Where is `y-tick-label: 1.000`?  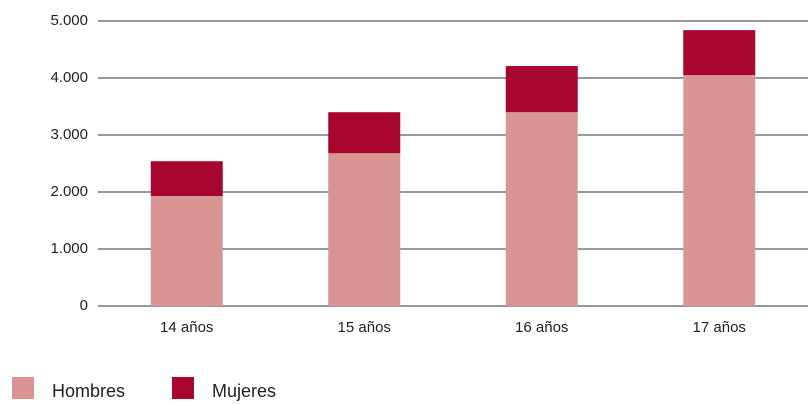
y-tick-label: 1.000 is located at coordinates (69, 248).